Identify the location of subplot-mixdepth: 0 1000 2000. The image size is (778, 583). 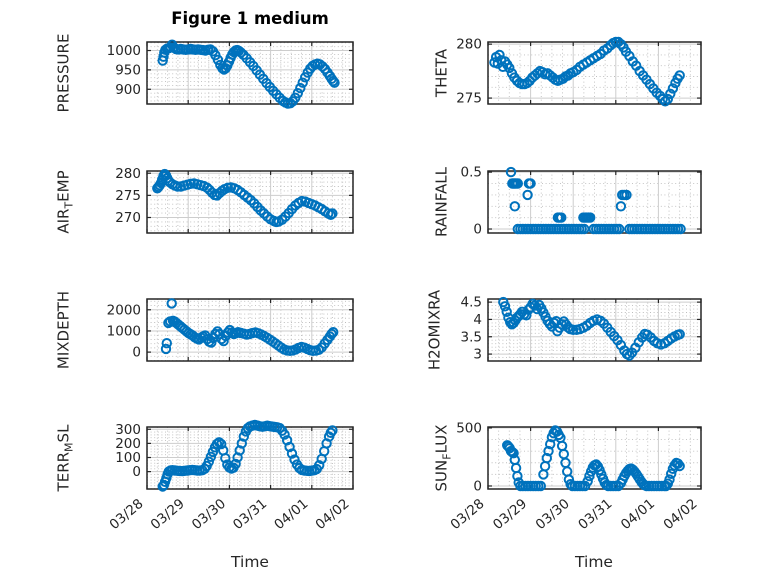
(230, 330).